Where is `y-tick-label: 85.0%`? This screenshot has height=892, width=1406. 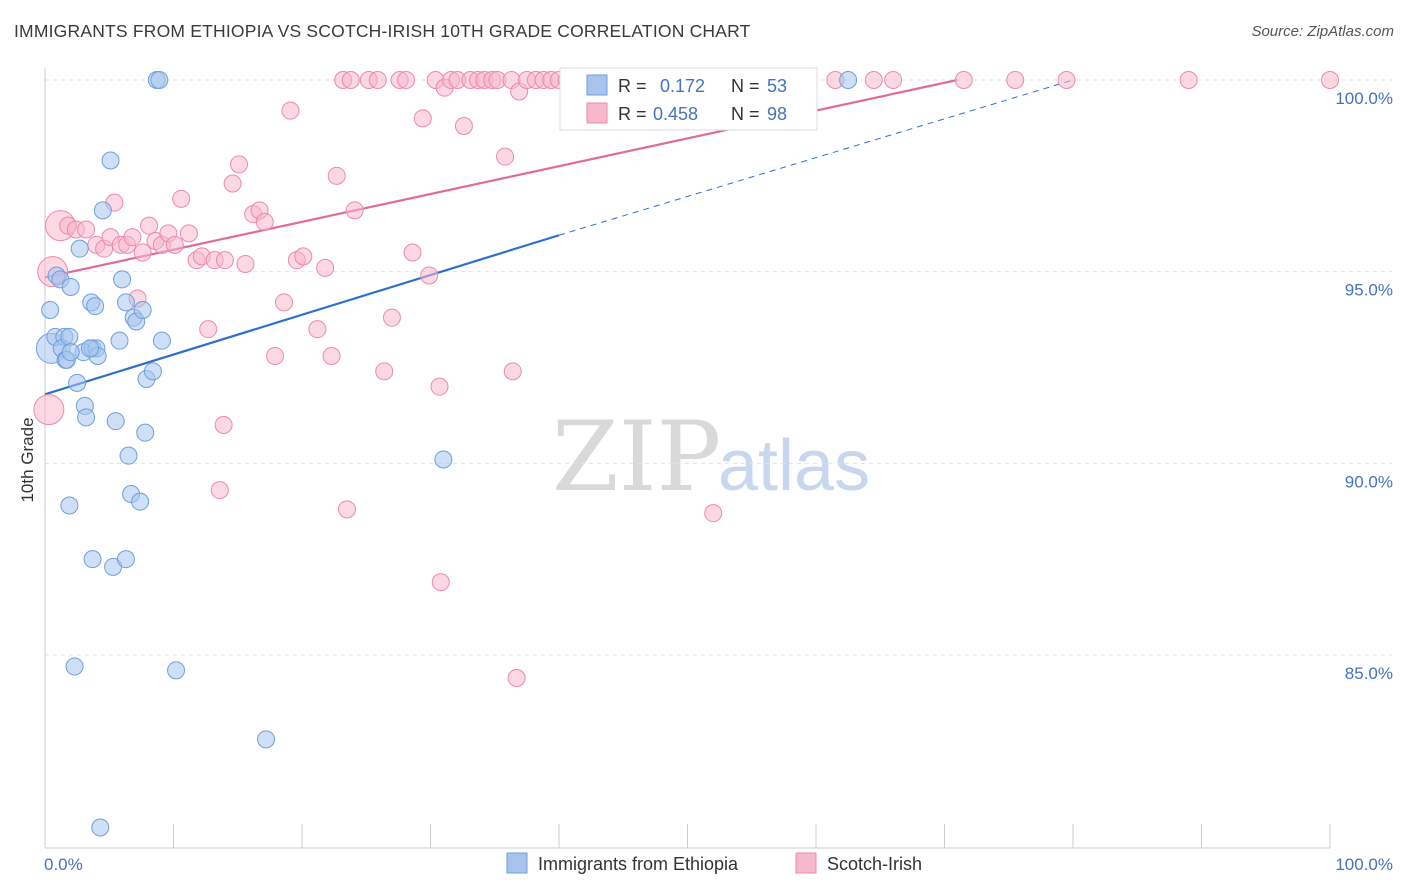
y-tick-label: 85.0% is located at coordinates (1369, 673).